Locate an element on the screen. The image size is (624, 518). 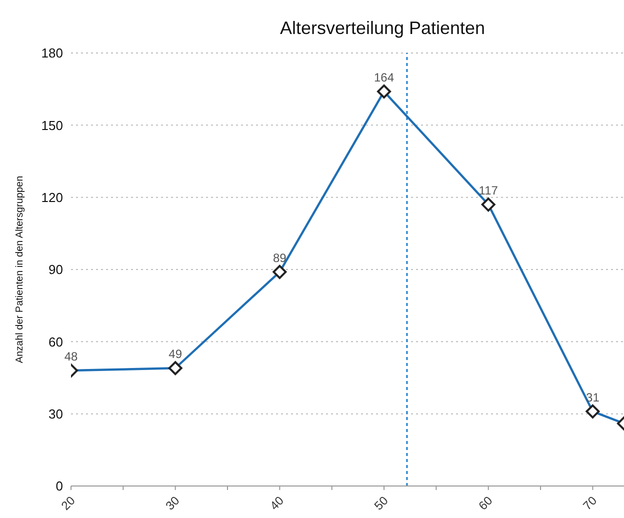
x-tick-label: 50 is located at coordinates (382, 503).